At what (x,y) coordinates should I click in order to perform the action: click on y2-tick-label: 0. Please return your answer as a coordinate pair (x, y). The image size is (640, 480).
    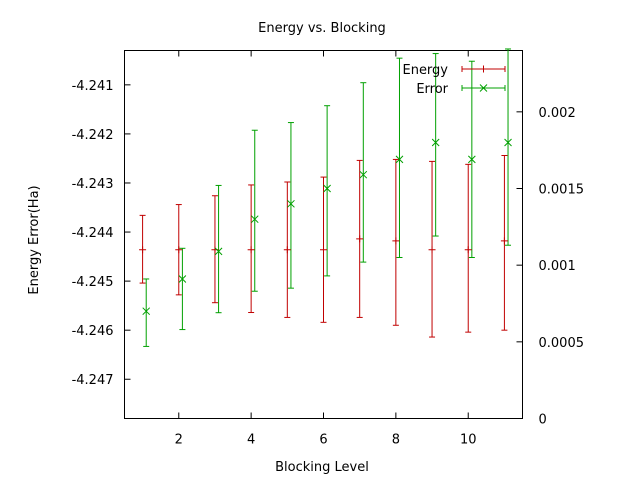
    Looking at the image, I should click on (543, 420).